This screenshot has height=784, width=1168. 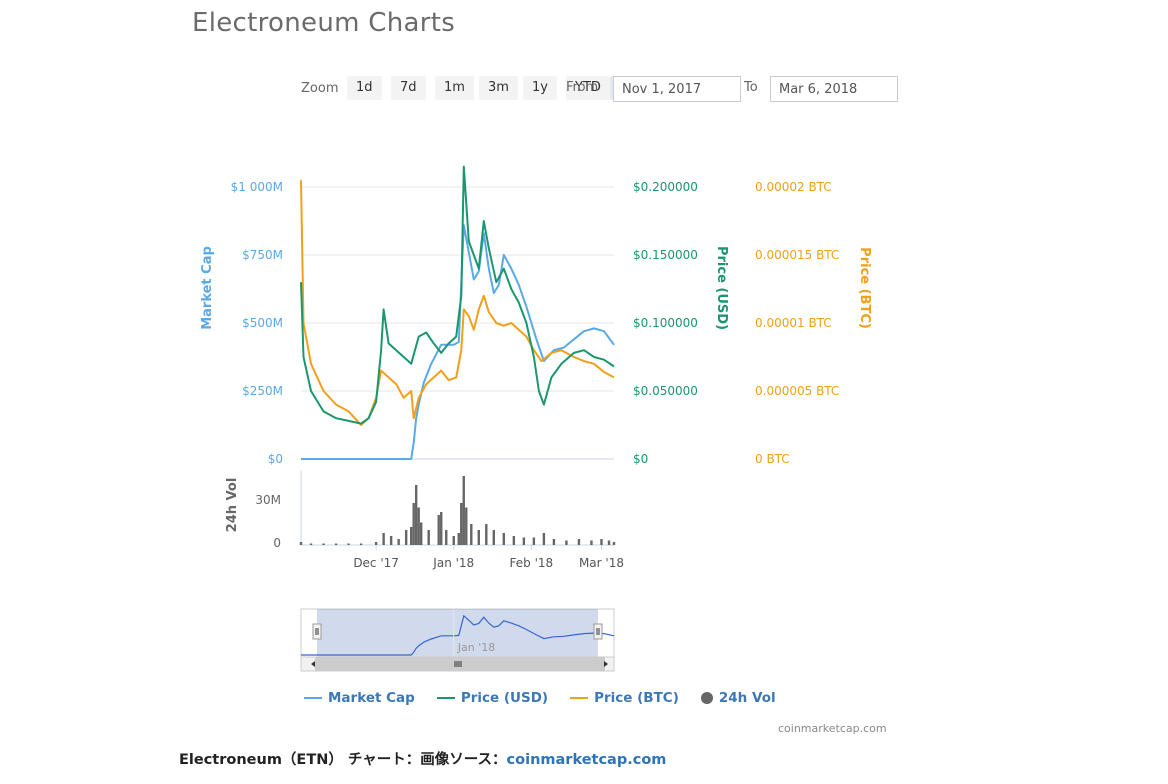 I want to click on range-to-input, so click(x=834, y=89).